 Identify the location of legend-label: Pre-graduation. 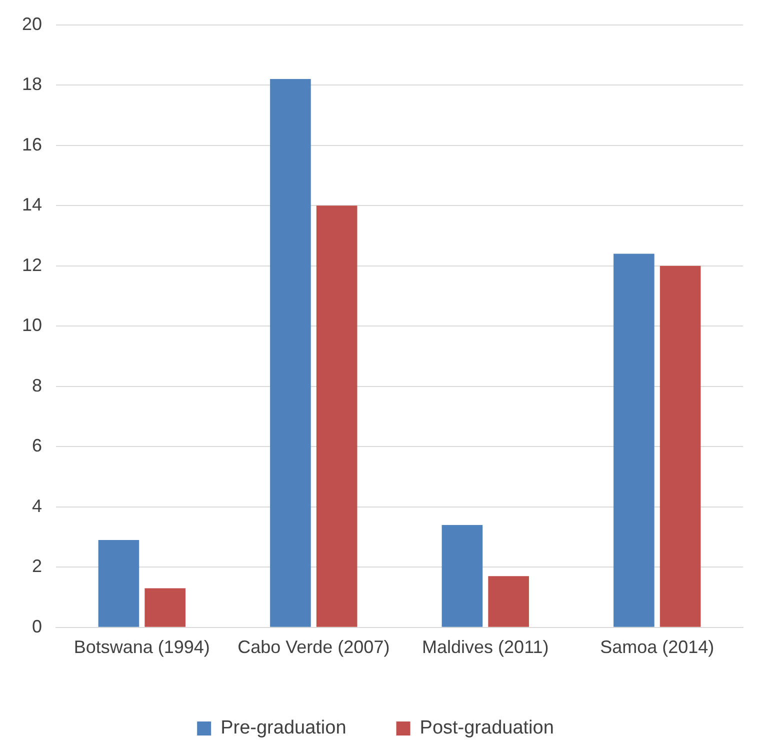
(283, 728).